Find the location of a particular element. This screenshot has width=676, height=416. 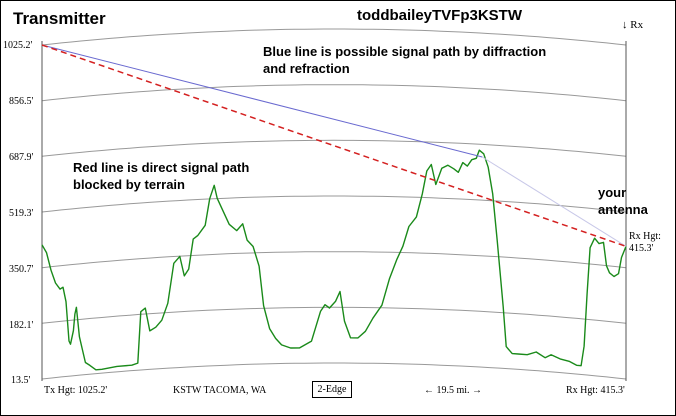

rx-height-value: 415.3' is located at coordinates (641, 248).